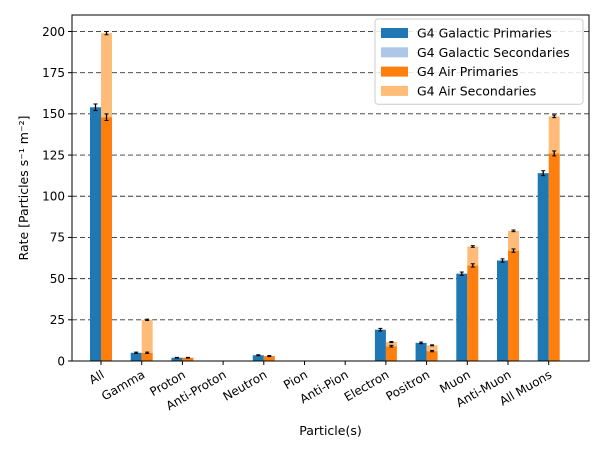 Image resolution: width=602 pixels, height=451 pixels. Describe the element at coordinates (53, 114) in the screenshot. I see `y-tick-label: 150` at that location.